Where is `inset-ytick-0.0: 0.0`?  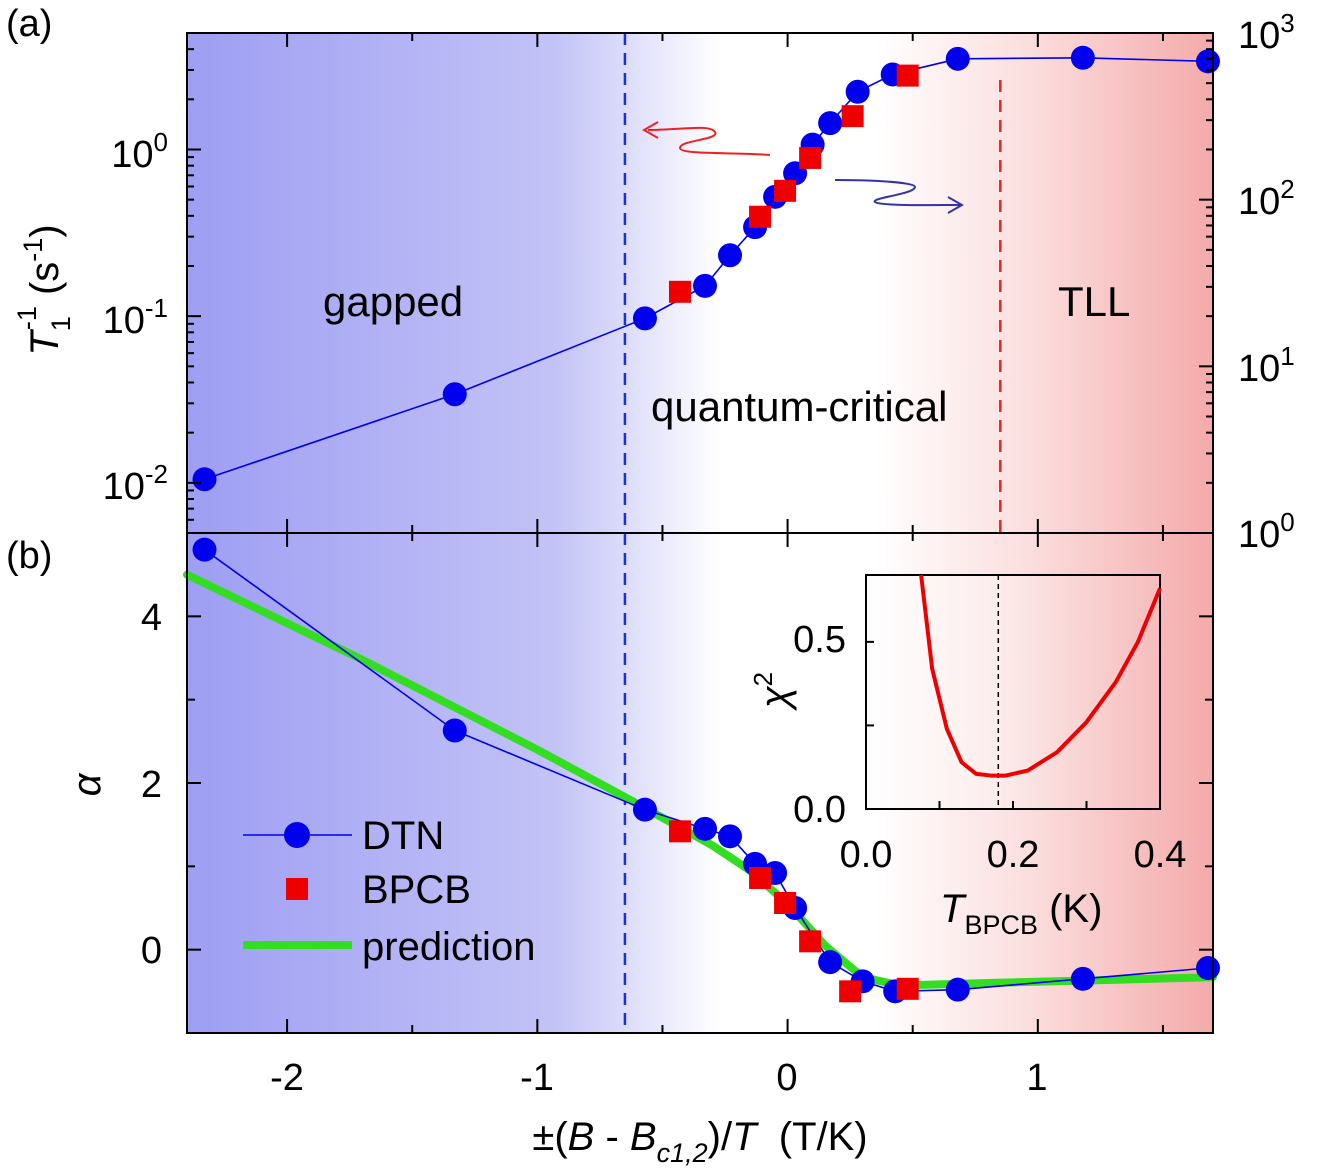 inset-ytick-0.0: 0.0 is located at coordinates (819, 810).